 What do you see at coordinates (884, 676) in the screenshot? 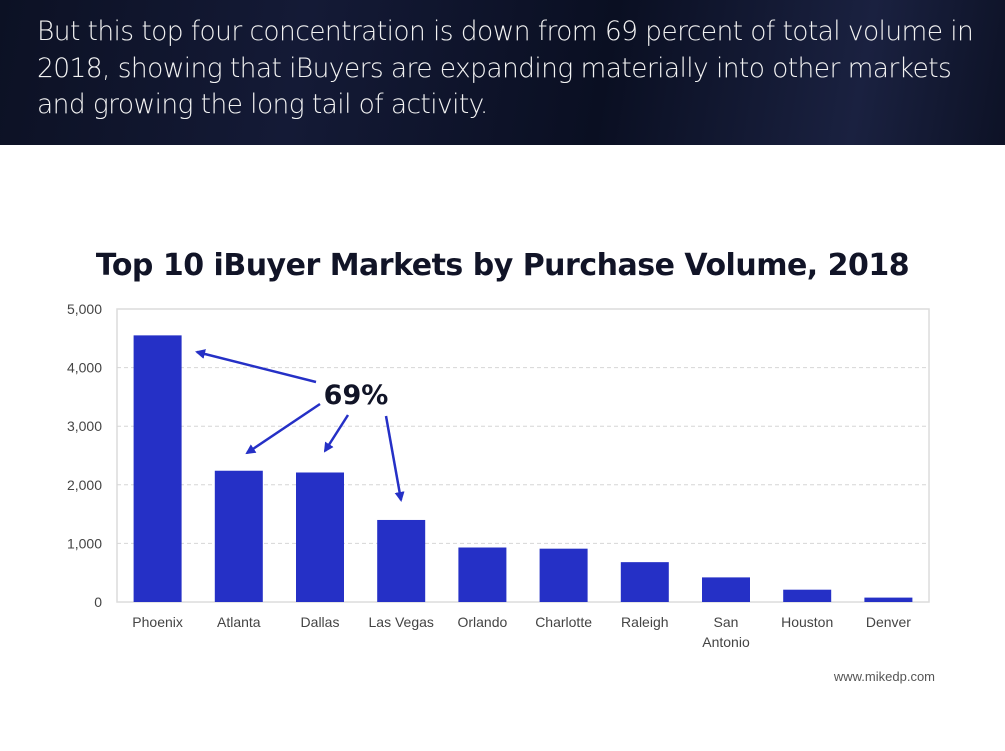
I see `source-credit: www.mikedp.com` at bounding box center [884, 676].